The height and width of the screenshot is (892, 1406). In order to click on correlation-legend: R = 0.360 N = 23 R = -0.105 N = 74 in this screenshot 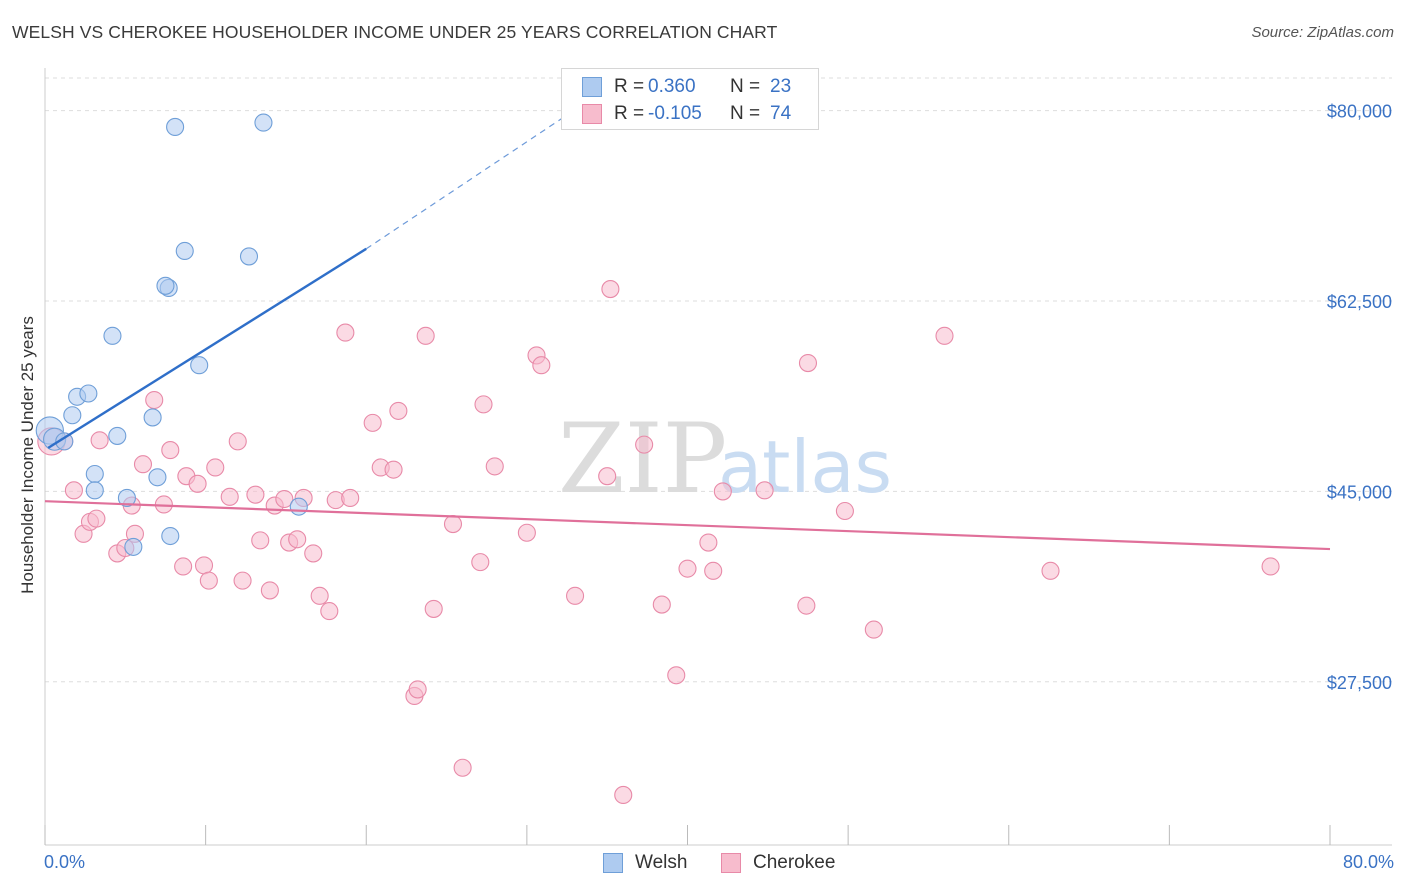, I will do `click(690, 99)`.